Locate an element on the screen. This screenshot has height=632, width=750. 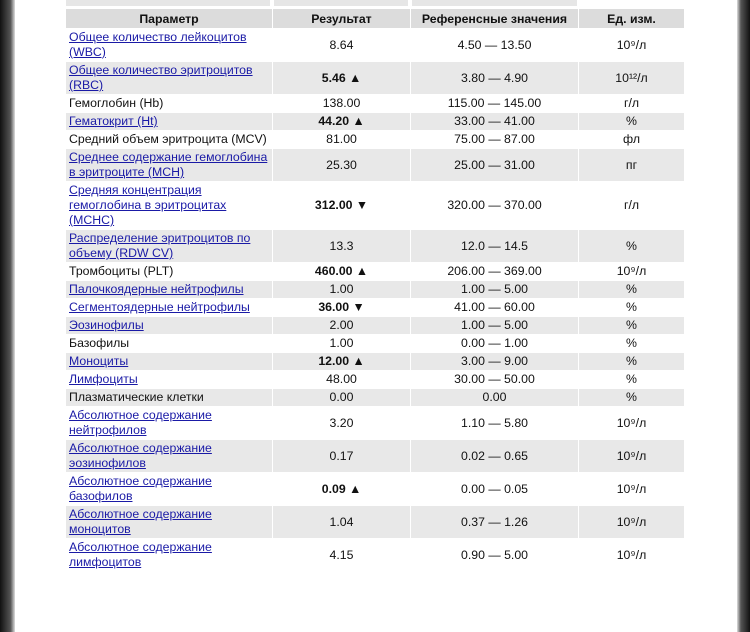
result-cell: 0.00 is located at coordinates (341, 397).